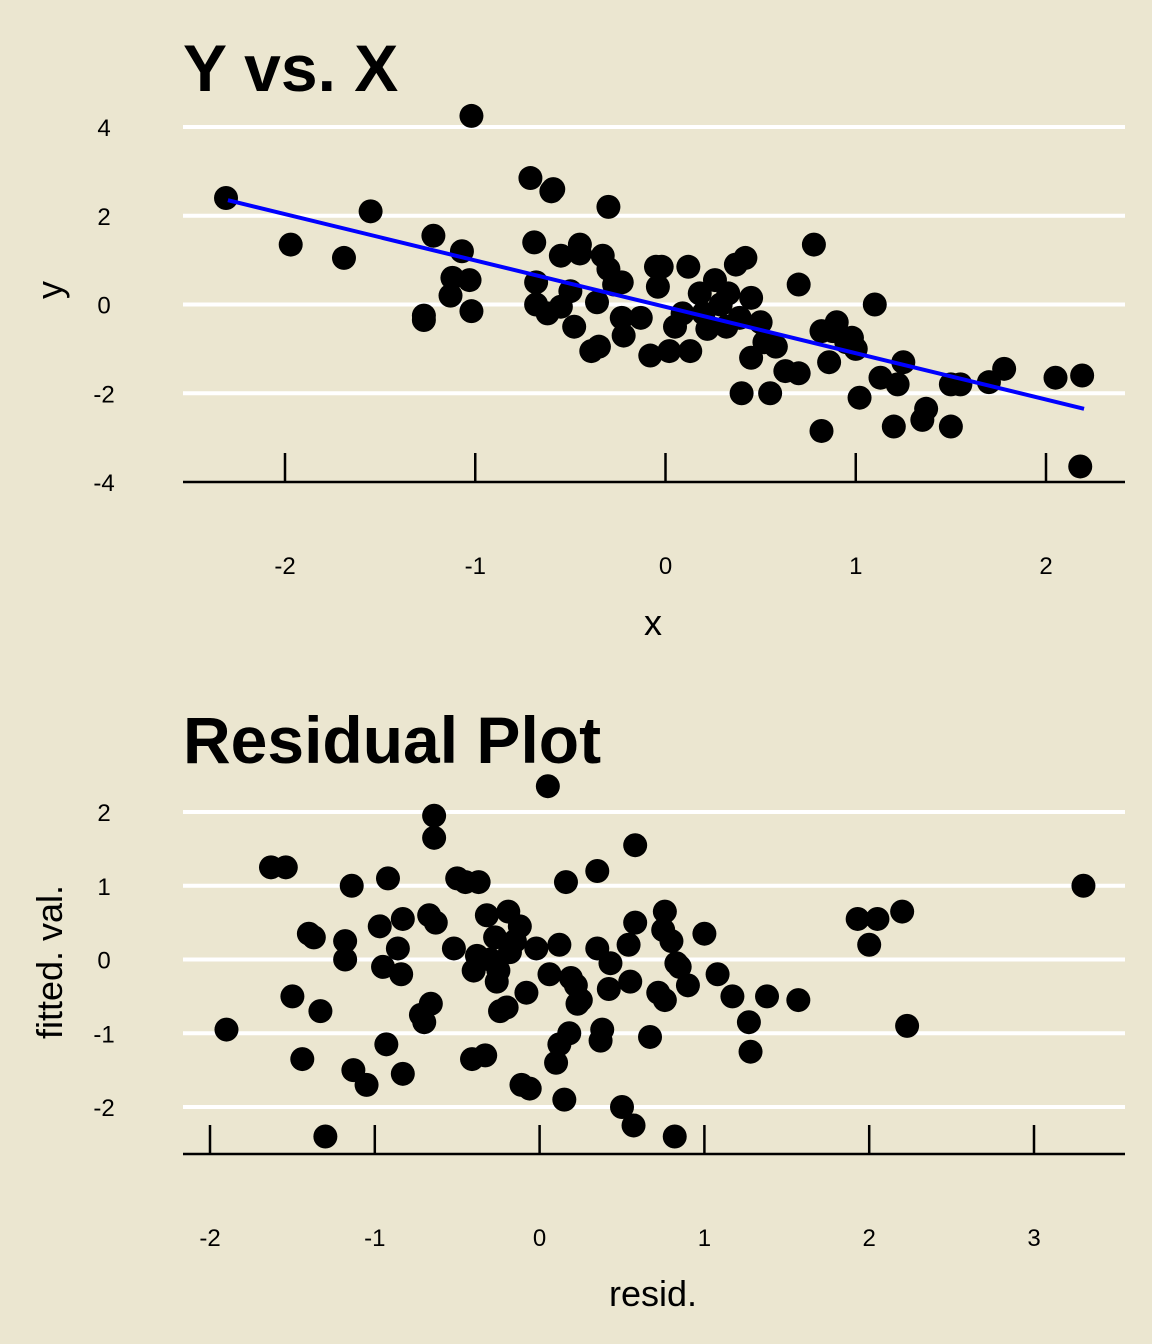 The image size is (1152, 1344). I want to click on x-tick-label: 3, so click(1033, 1238).